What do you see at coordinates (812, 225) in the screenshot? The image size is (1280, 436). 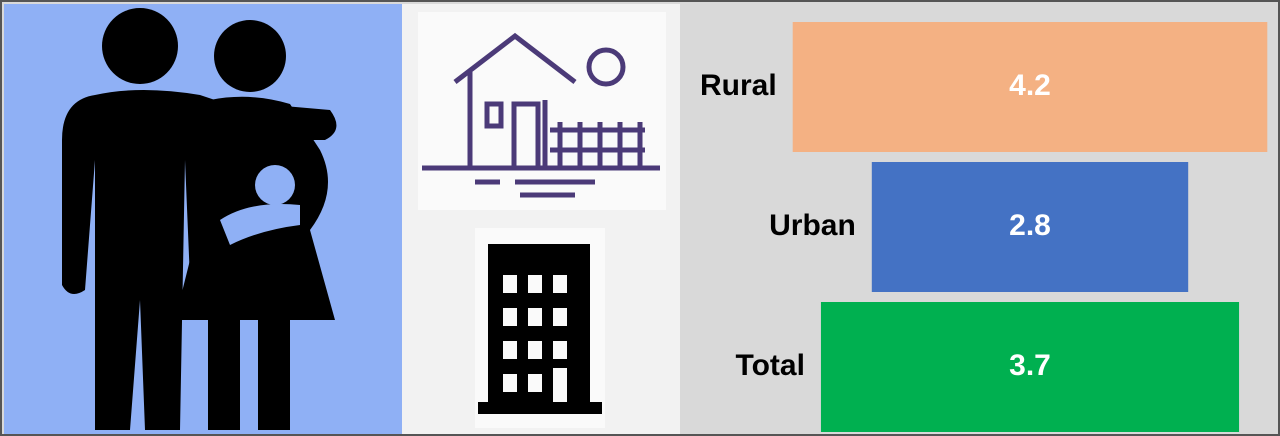 I see `category-label: Urban` at bounding box center [812, 225].